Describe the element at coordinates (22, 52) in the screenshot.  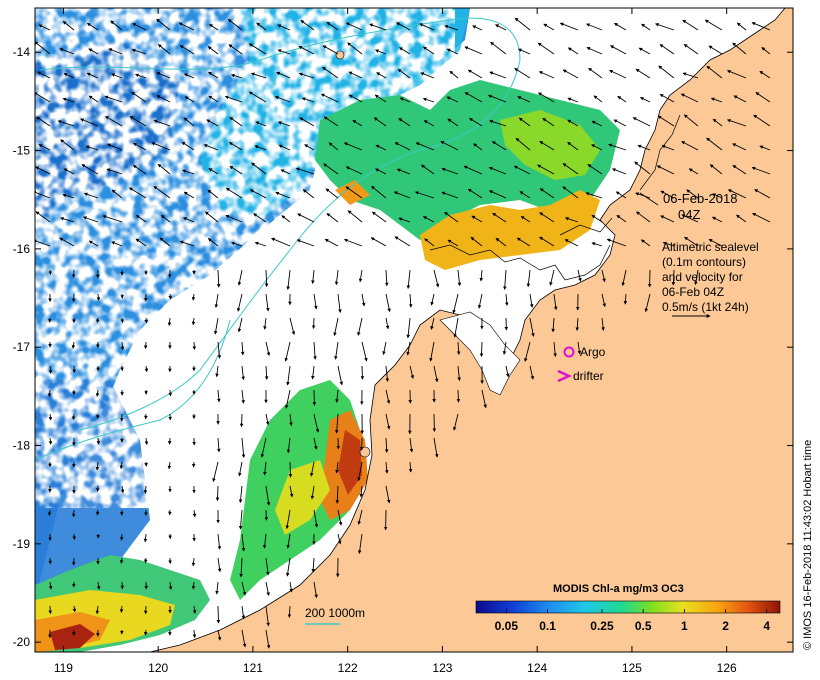
I see `lat-tick-label: -14` at that location.